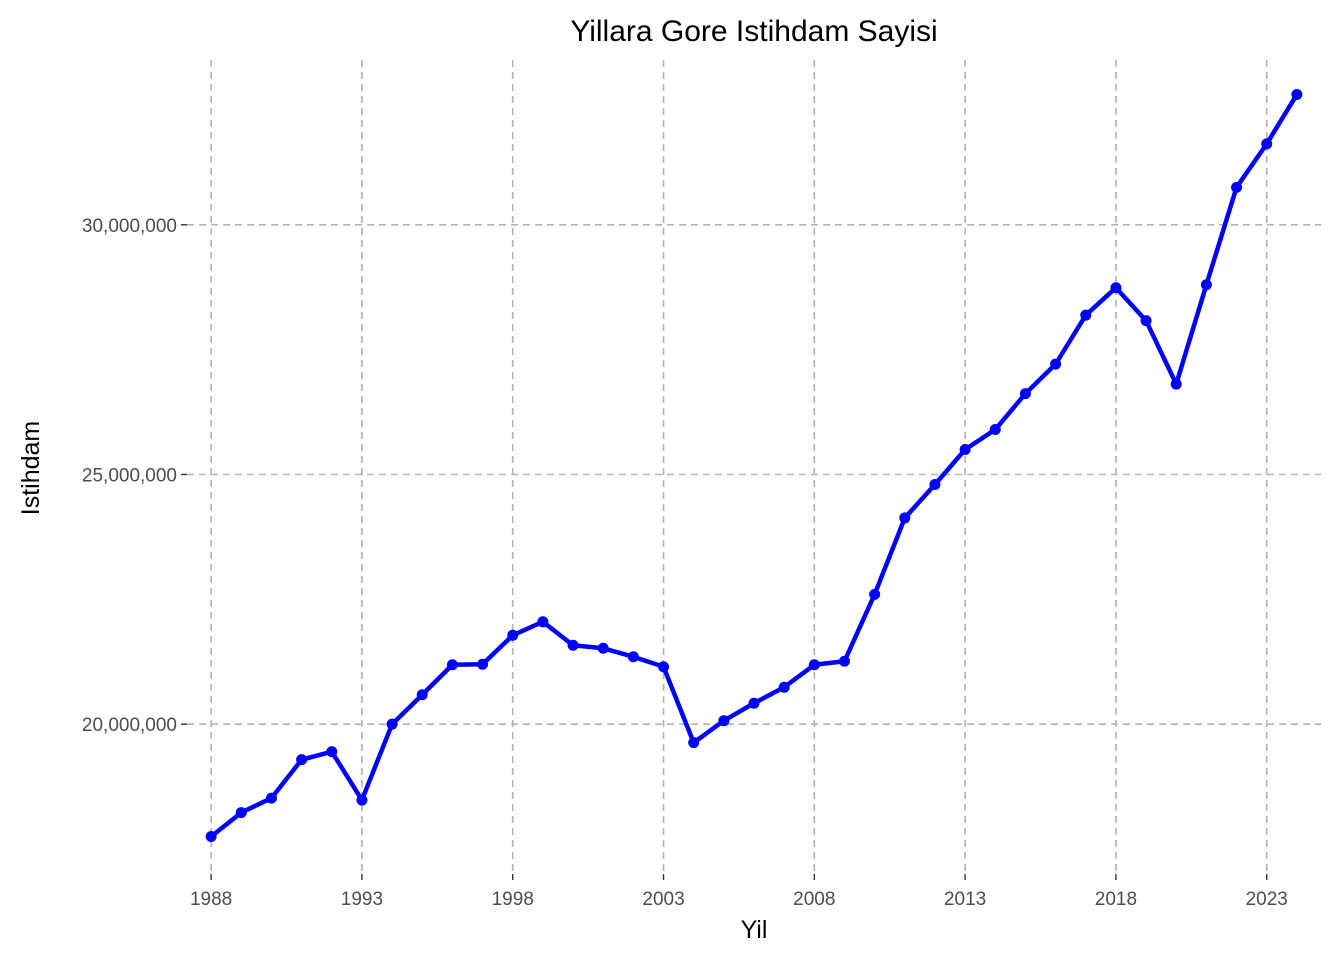  Describe the element at coordinates (129, 226) in the screenshot. I see `y-tick-label: 30,000,000` at that location.